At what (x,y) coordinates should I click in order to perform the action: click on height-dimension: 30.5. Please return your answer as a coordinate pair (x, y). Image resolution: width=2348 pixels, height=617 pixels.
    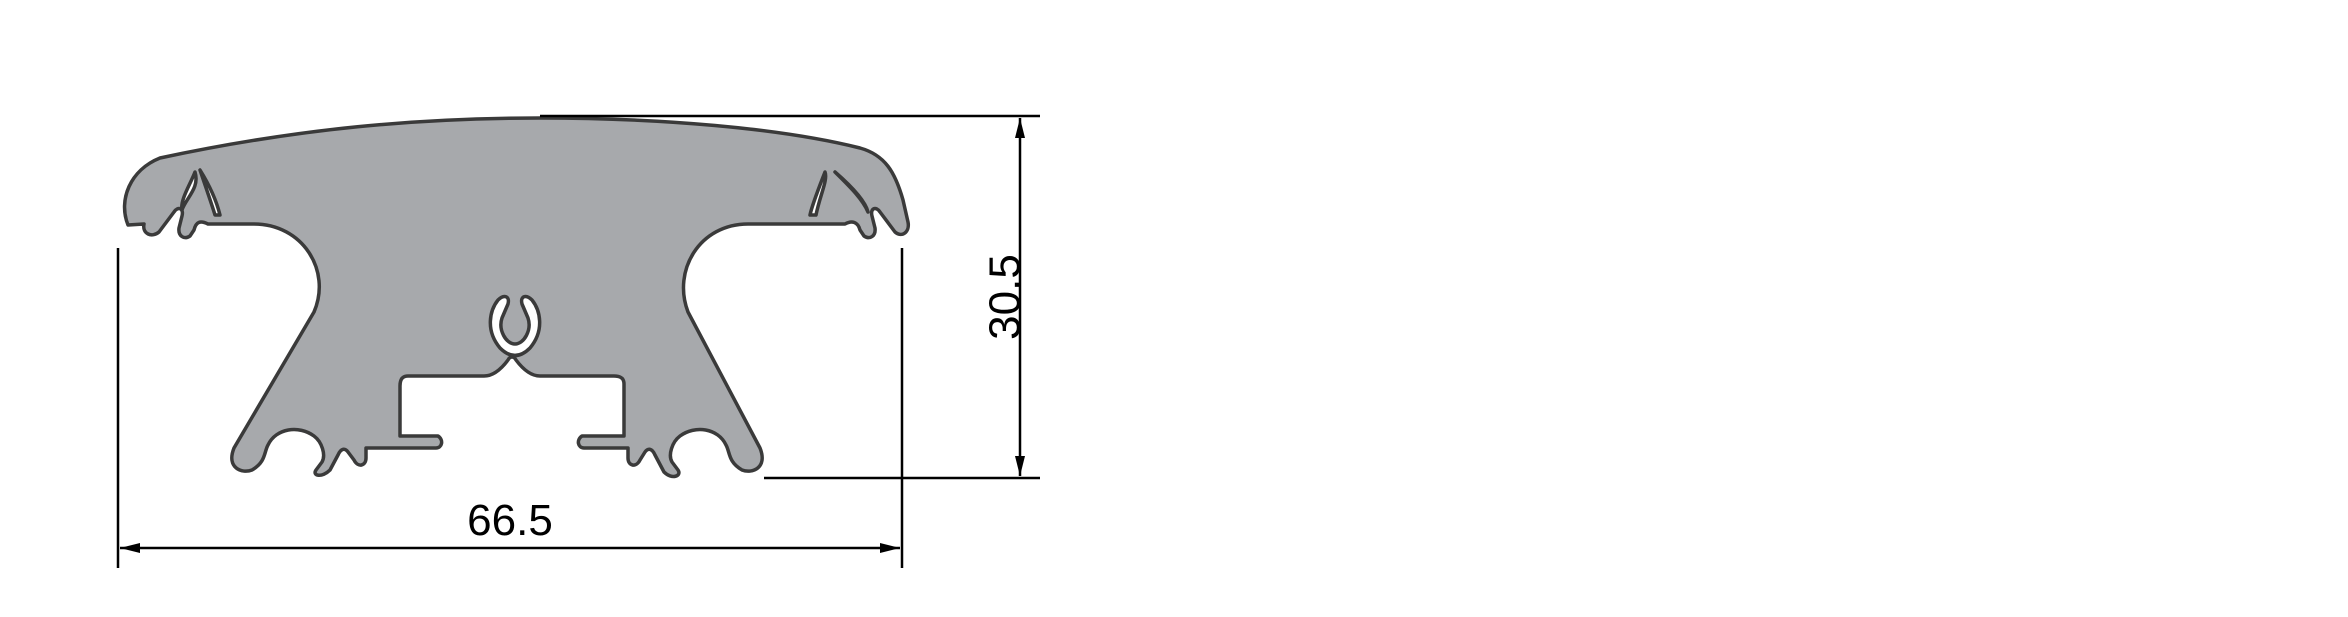
    Looking at the image, I should click on (790, 297).